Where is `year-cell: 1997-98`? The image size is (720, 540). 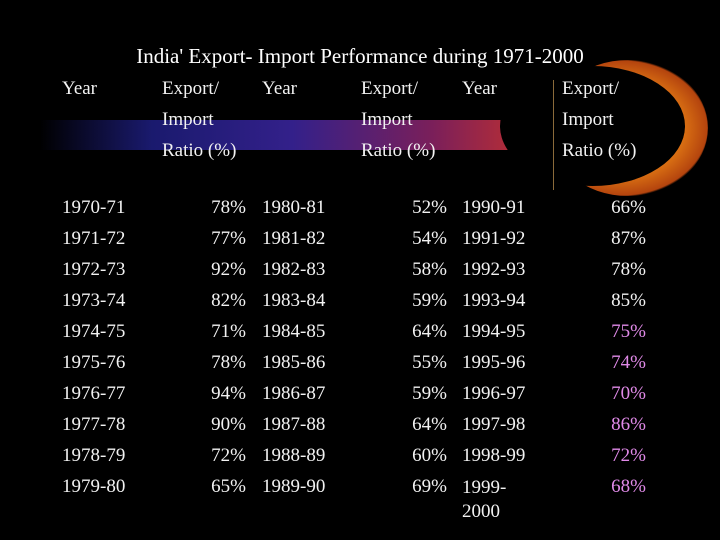
year-cell: 1997-98 is located at coordinates (493, 425).